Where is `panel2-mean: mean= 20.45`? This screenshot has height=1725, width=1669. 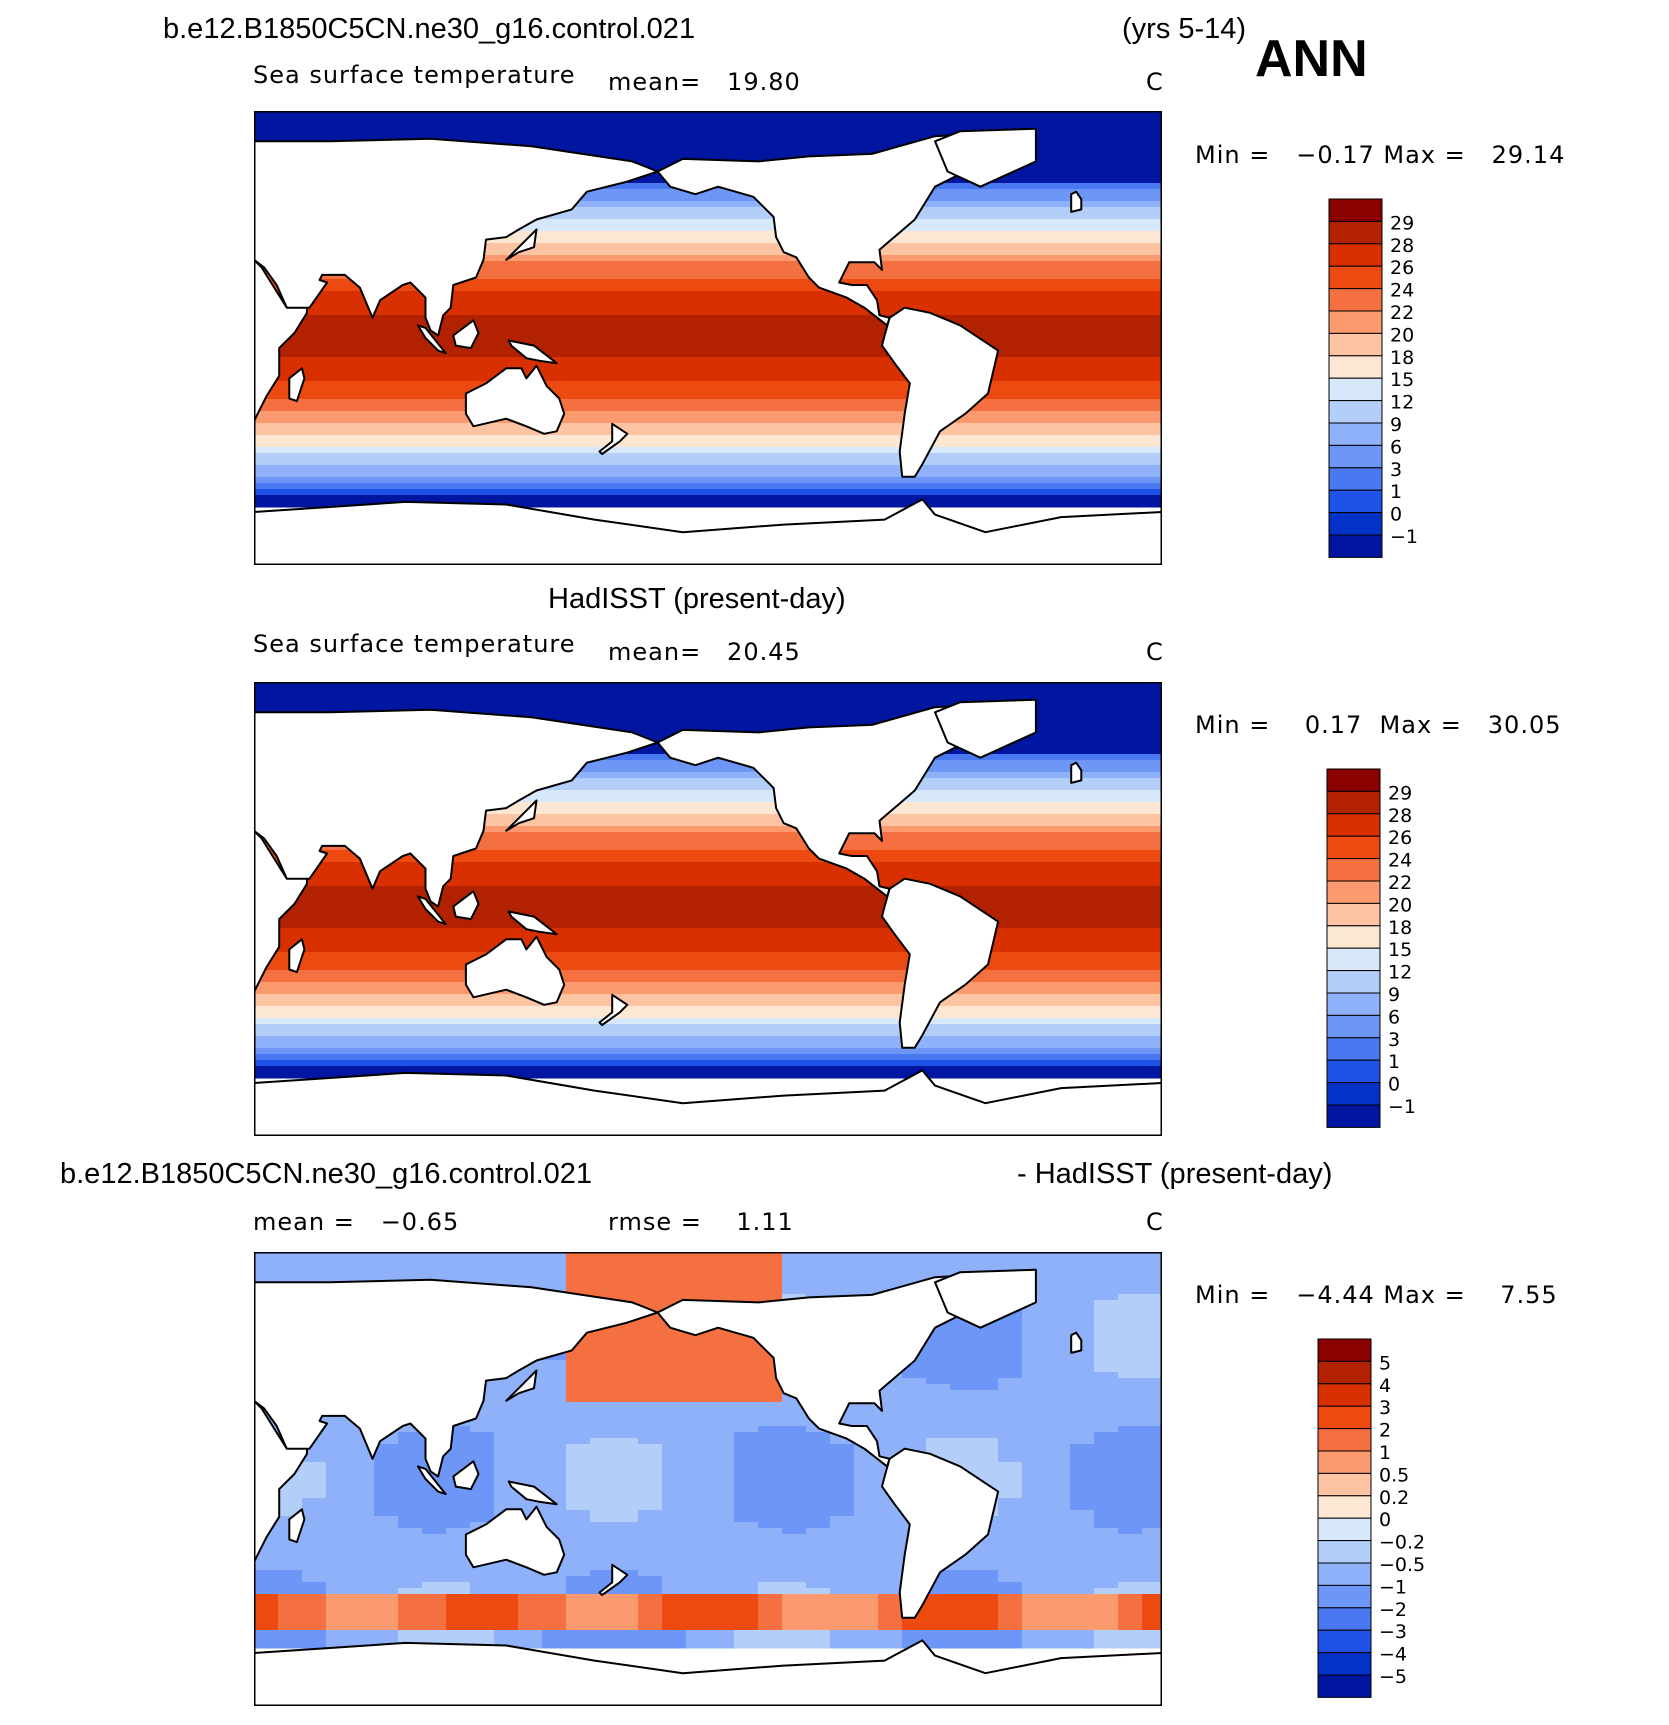
panel2-mean: mean= 20.45 is located at coordinates (704, 652).